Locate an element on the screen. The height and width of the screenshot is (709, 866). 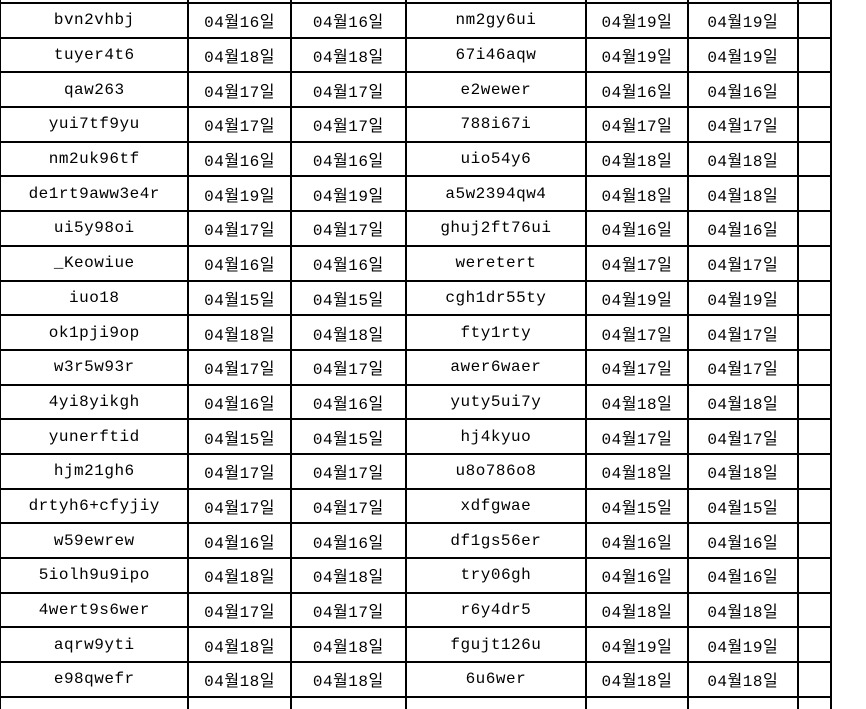
id-cell: nm2gy6ui is located at coordinates (496, 20).